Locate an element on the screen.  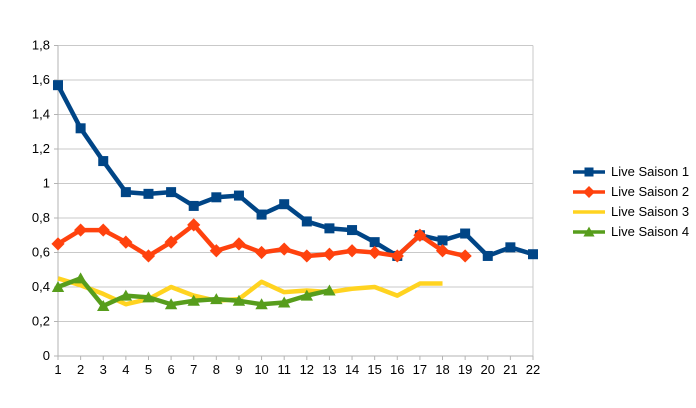
x-tick-label: 16 is located at coordinates (397, 369).